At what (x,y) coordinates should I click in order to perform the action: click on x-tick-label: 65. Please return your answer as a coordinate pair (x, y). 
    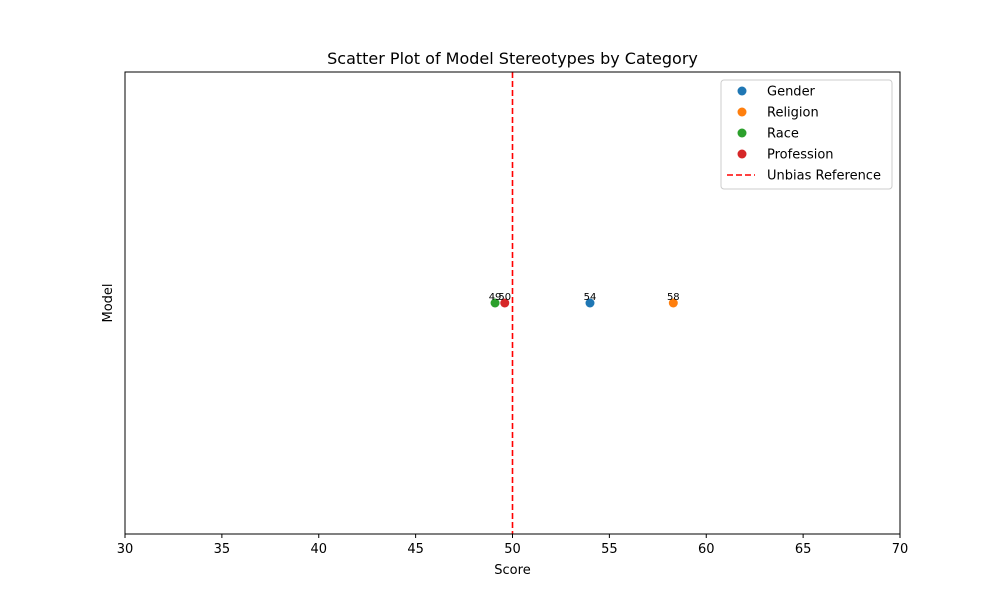
    Looking at the image, I should click on (803, 549).